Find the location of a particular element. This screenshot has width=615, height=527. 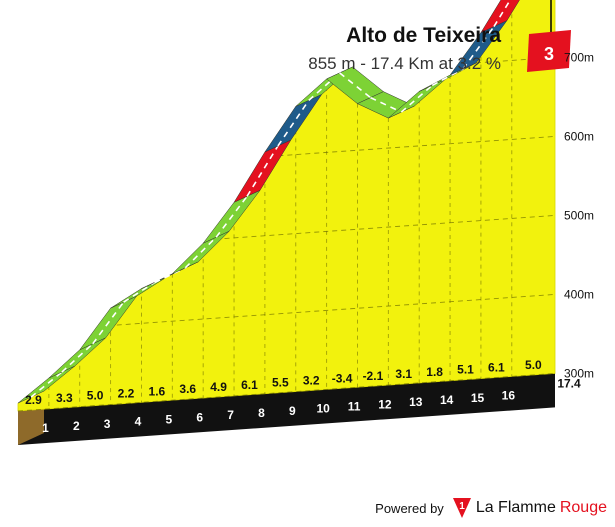

gradient-label: 5.1 is located at coordinates (465, 370).